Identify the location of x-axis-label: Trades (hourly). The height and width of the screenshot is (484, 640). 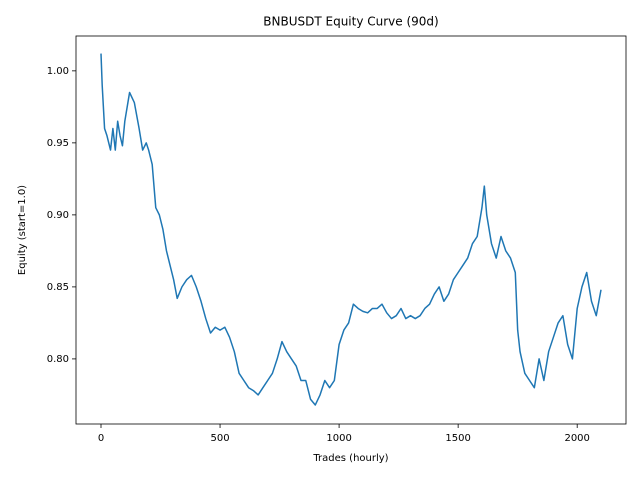
(350, 458).